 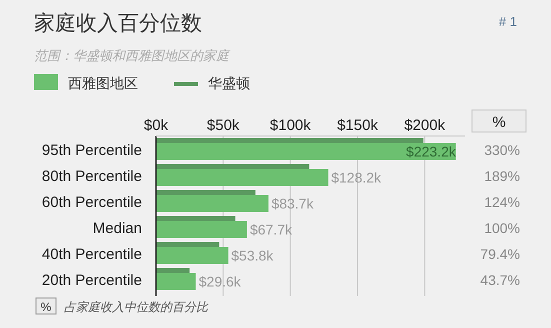 I want to click on legend-label: 华盛顿, so click(x=229, y=83).